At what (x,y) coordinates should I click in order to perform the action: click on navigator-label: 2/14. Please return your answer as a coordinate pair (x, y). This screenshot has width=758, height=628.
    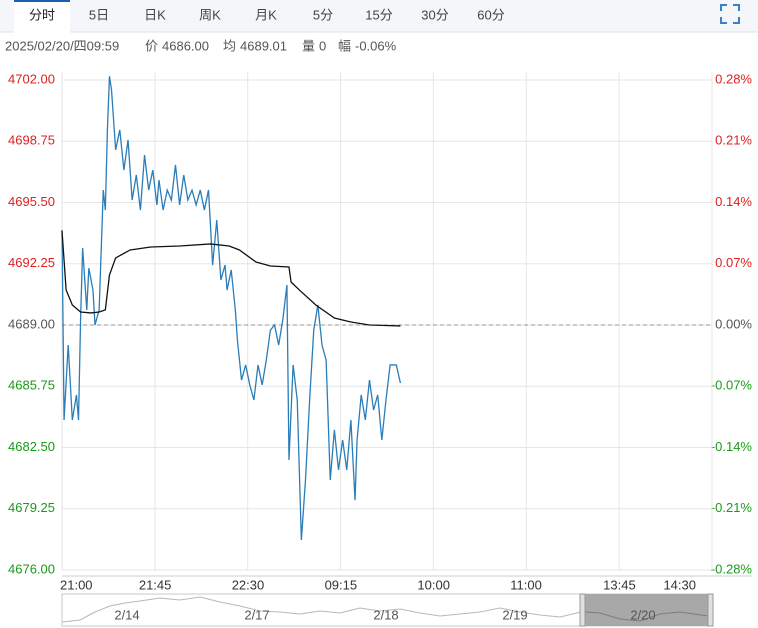
    Looking at the image, I should click on (126, 614).